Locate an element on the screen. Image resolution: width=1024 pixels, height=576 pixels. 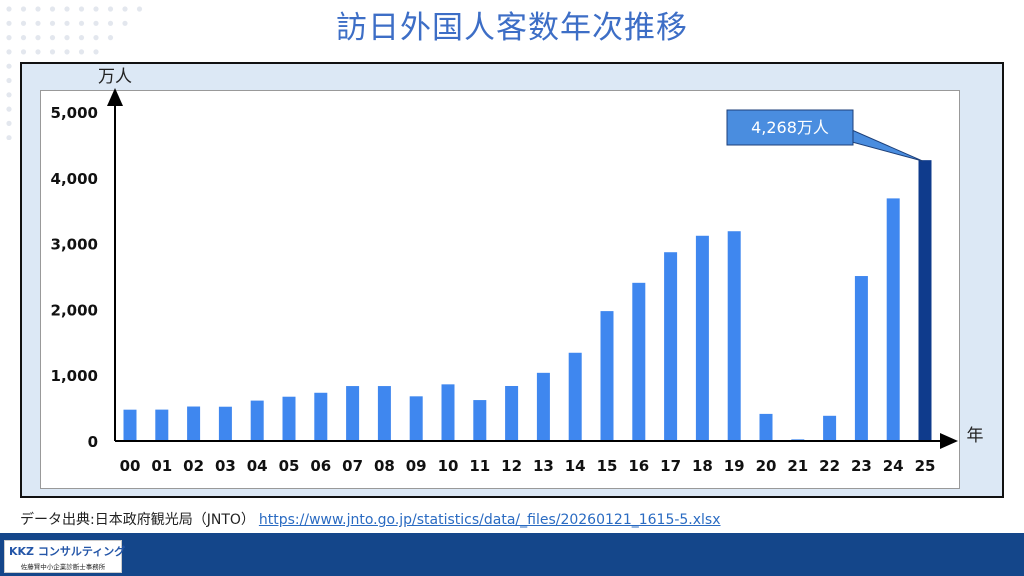
y-axis-label: 万人 is located at coordinates (115, 77).